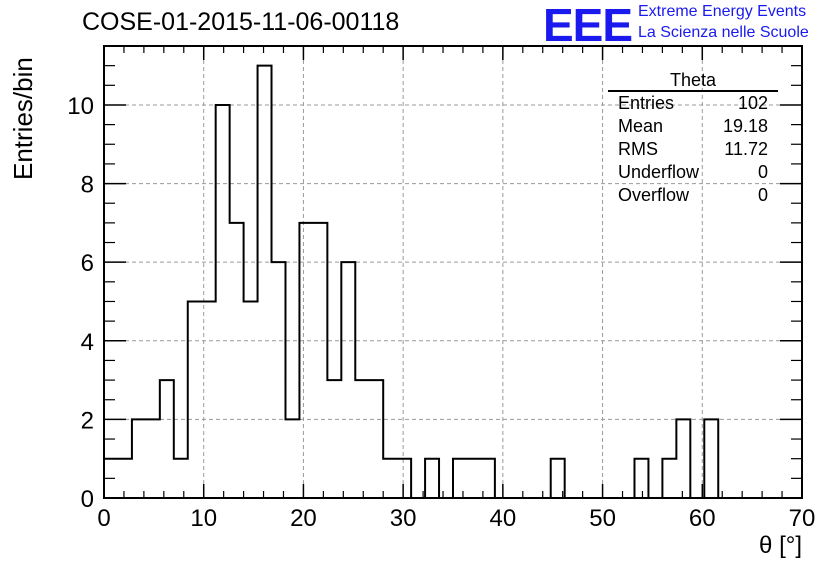  I want to click on stats-value: 19.18, so click(745, 126).